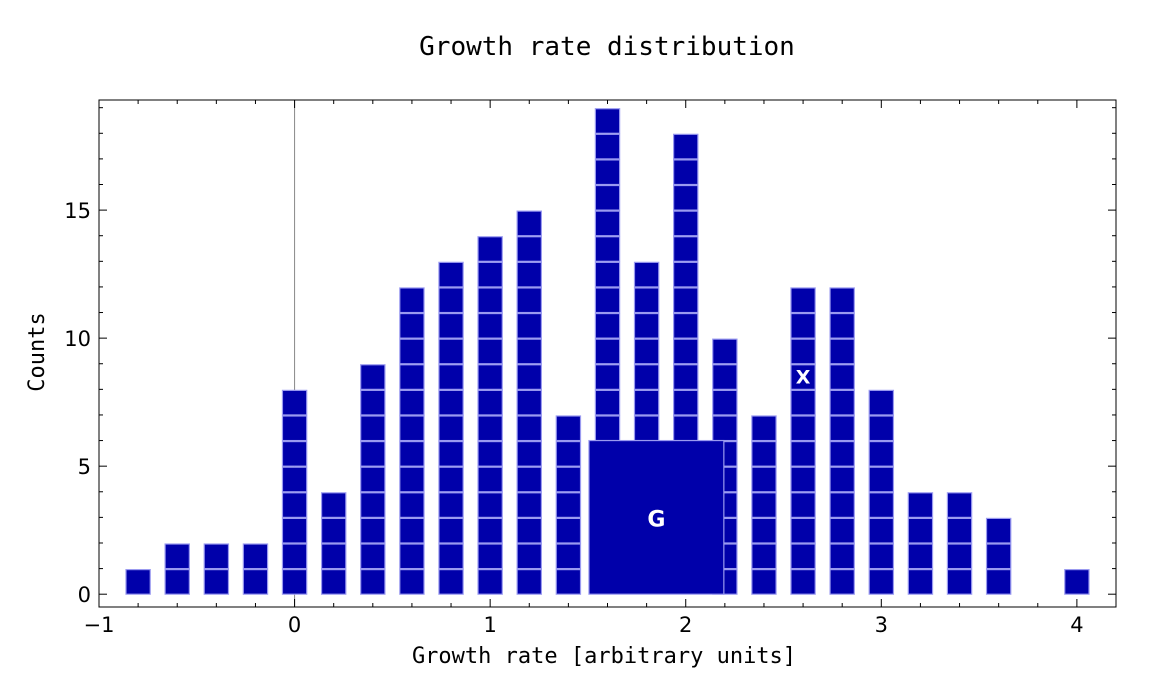 This screenshot has width=1152, height=699. I want to click on block-label: G, so click(656, 519).